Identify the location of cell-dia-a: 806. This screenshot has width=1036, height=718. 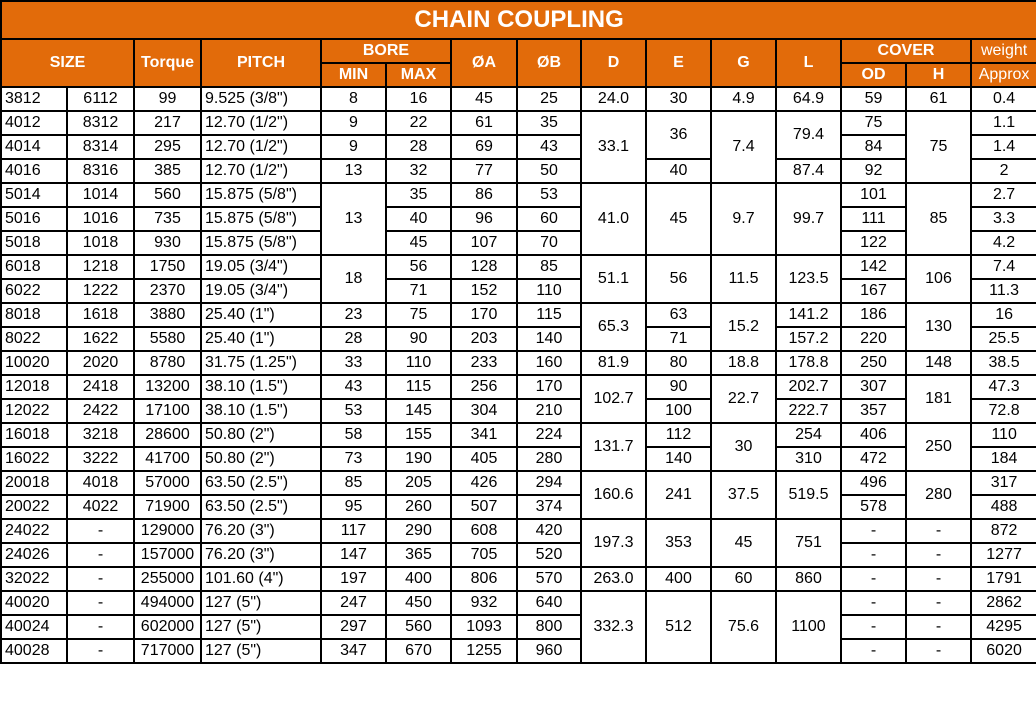
(484, 579).